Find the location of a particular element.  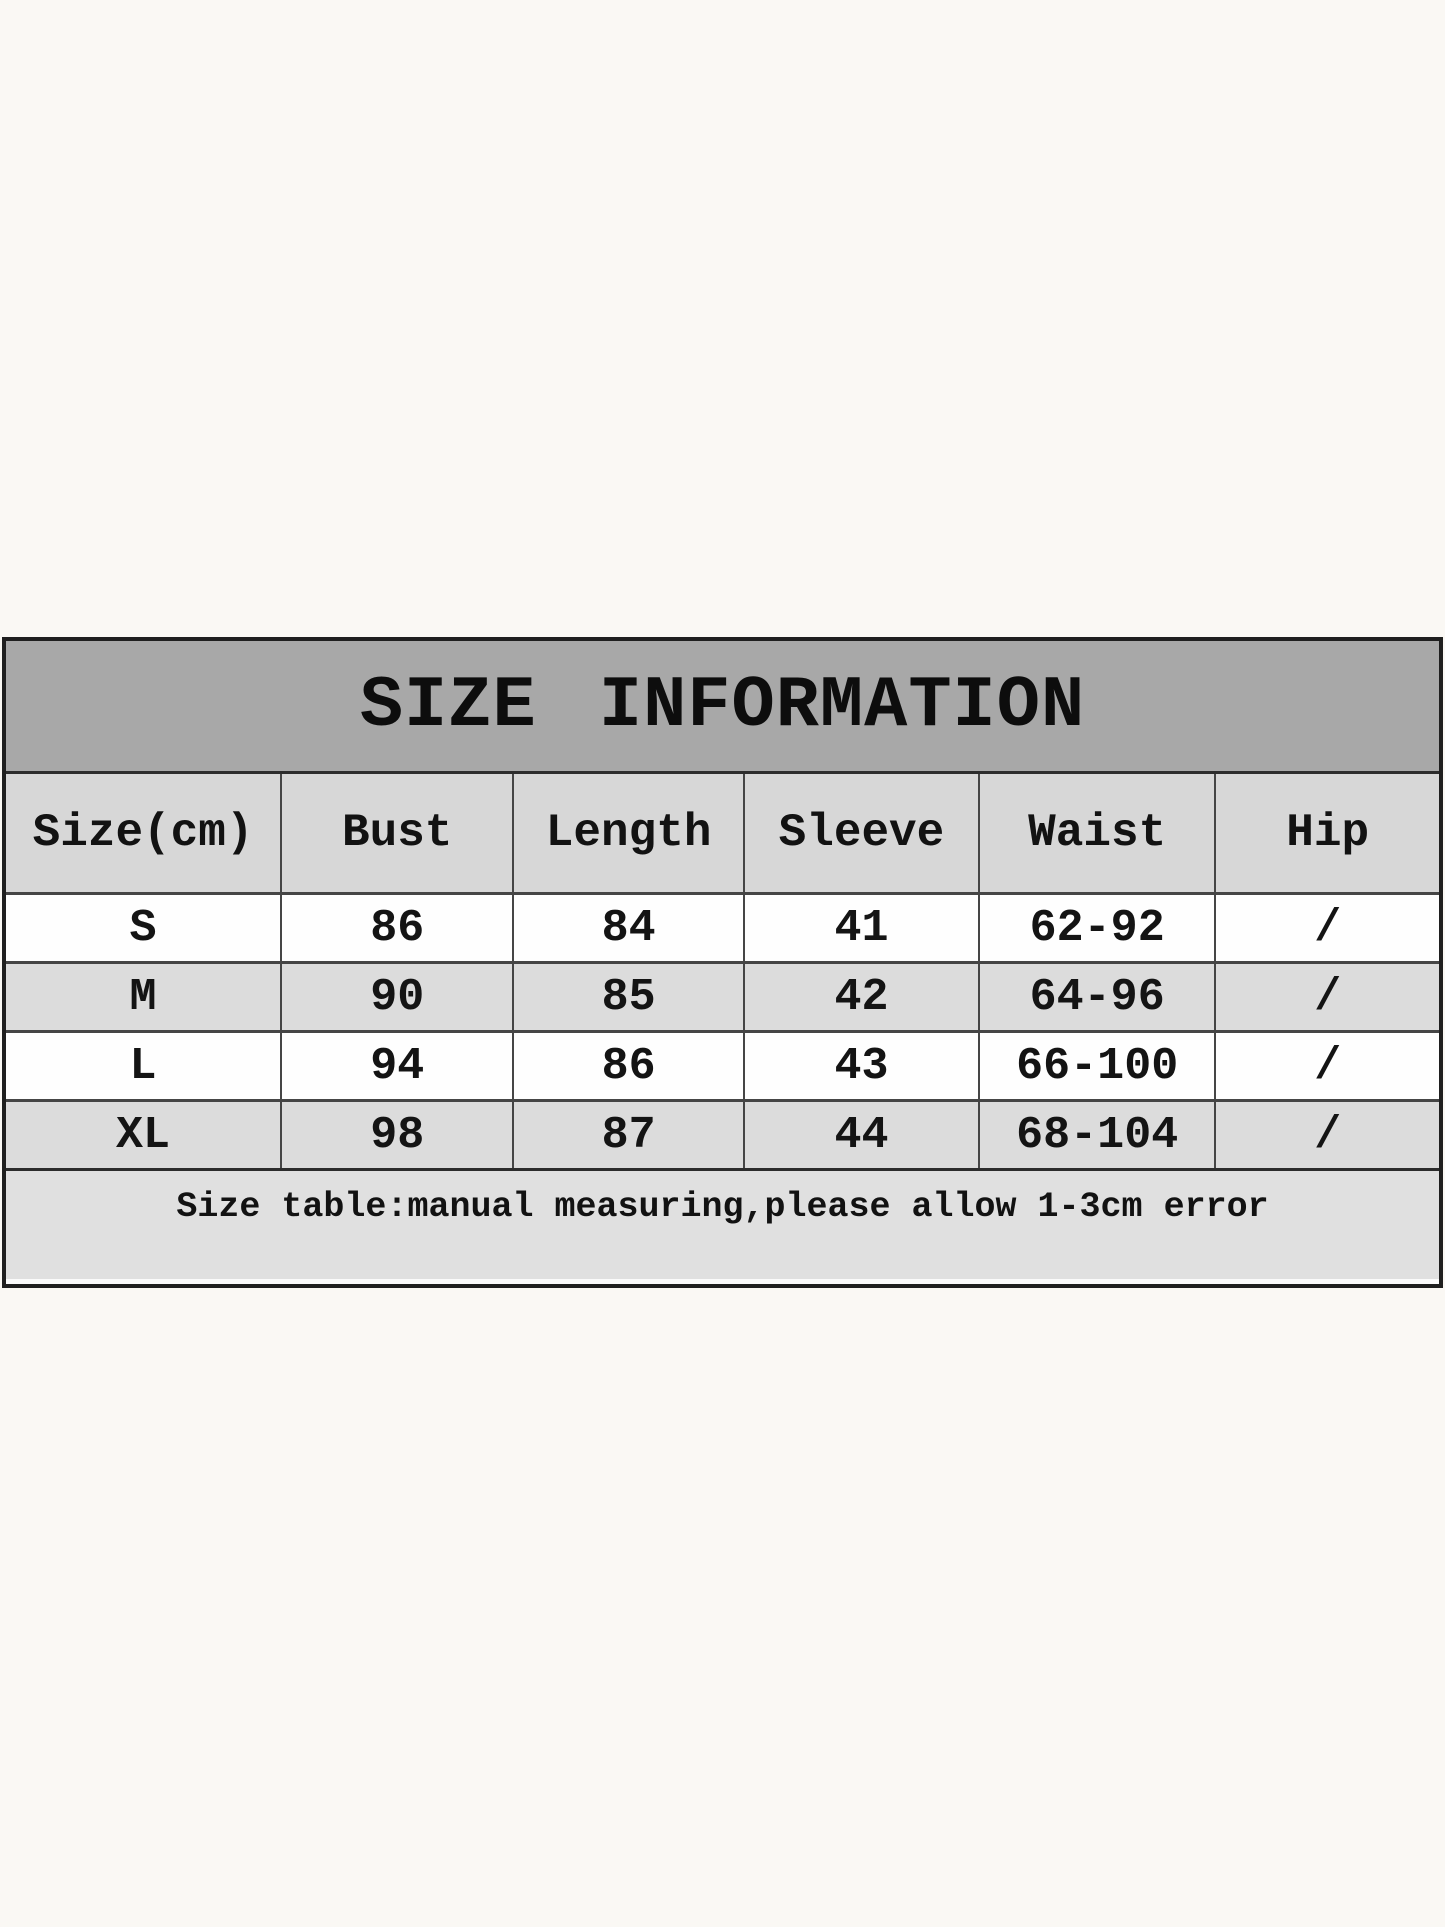

column-header-length: Length is located at coordinates (628, 833).